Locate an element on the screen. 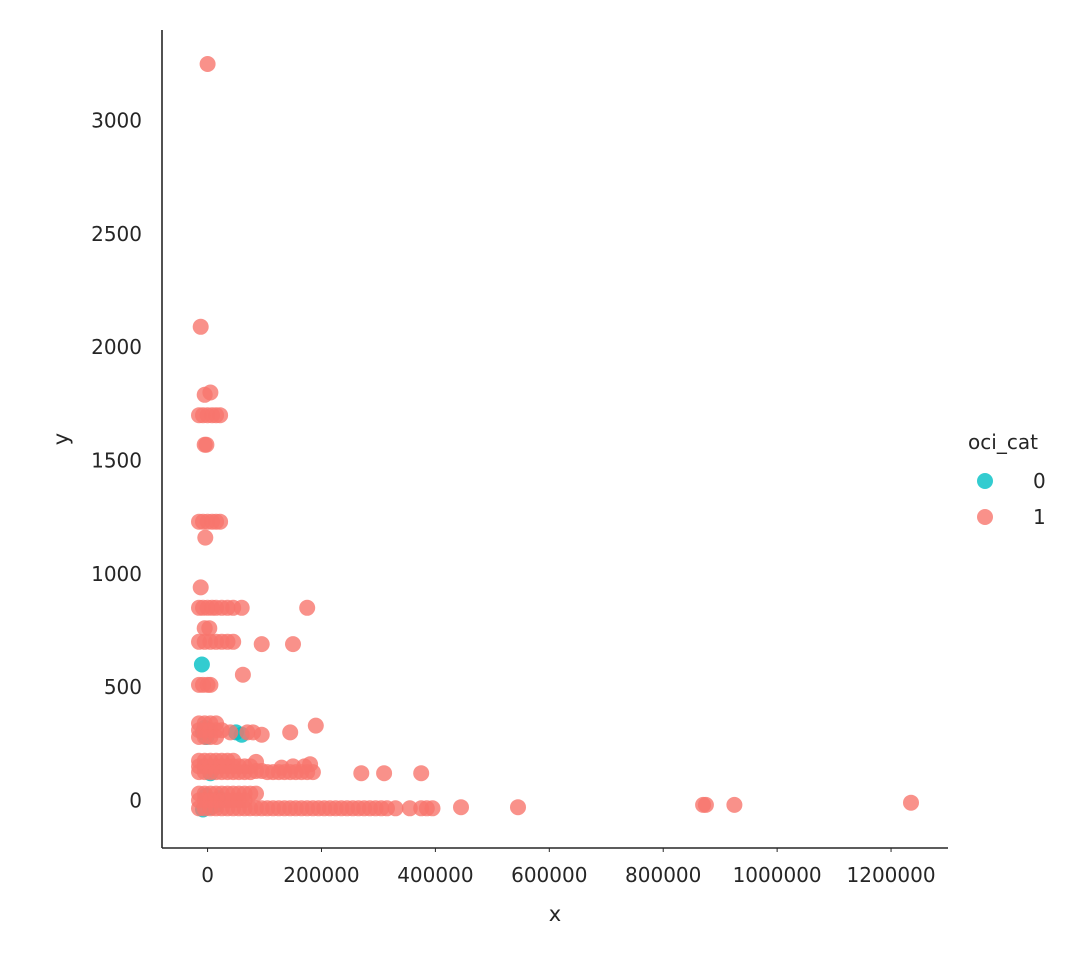 The width and height of the screenshot is (1070, 960). x-axis-label: x is located at coordinates (555, 914).